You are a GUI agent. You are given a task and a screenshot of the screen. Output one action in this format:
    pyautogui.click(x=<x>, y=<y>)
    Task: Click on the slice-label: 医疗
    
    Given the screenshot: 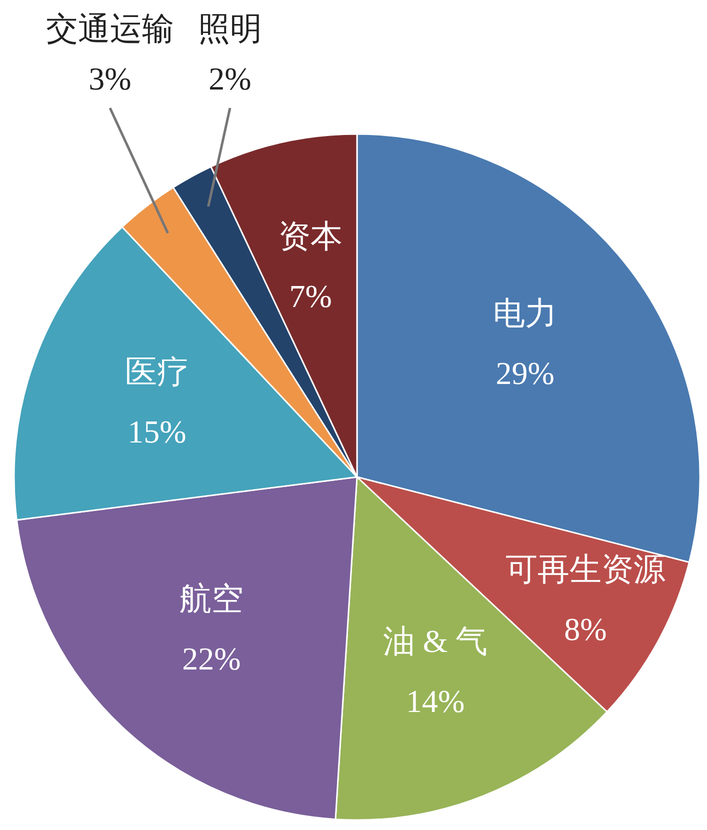 What is the action you would take?
    pyautogui.click(x=156, y=371)
    